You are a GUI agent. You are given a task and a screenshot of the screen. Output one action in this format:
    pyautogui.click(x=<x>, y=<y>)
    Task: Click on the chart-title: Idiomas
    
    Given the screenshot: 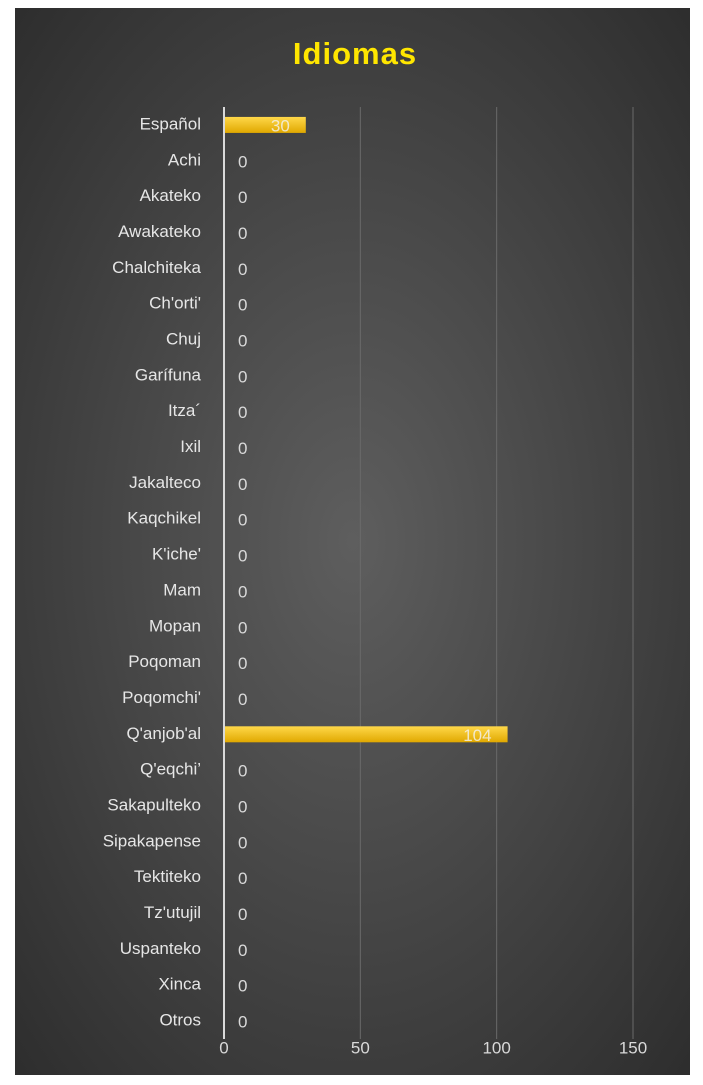 What is the action you would take?
    pyautogui.click(x=355, y=53)
    